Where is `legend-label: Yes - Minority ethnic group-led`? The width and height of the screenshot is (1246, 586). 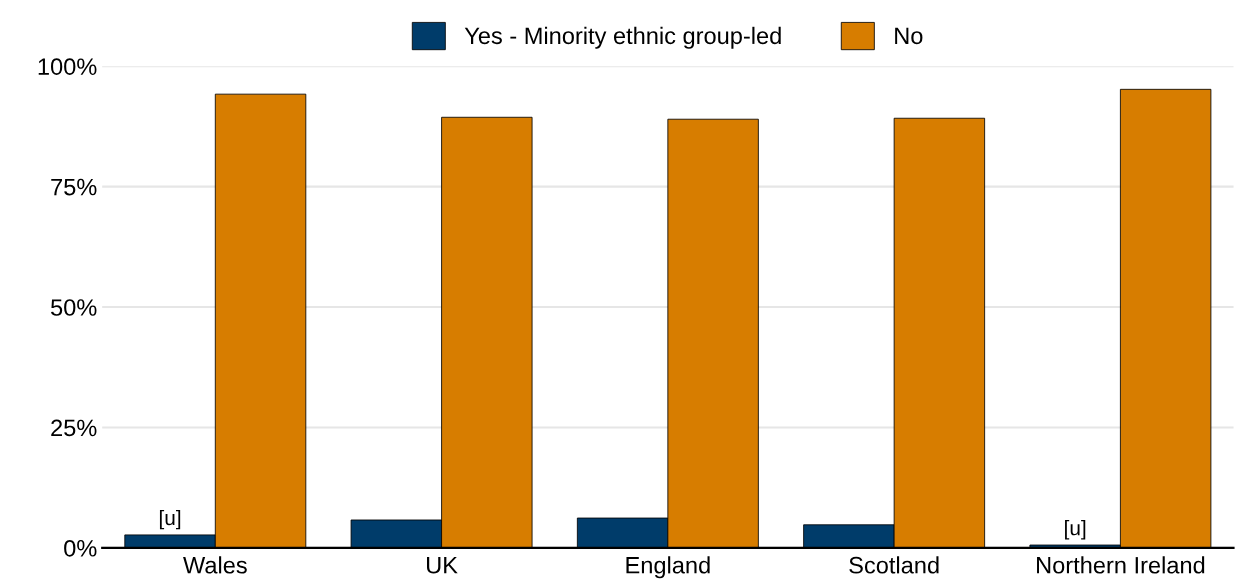 legend-label: Yes - Minority ethnic group-led is located at coordinates (622, 37).